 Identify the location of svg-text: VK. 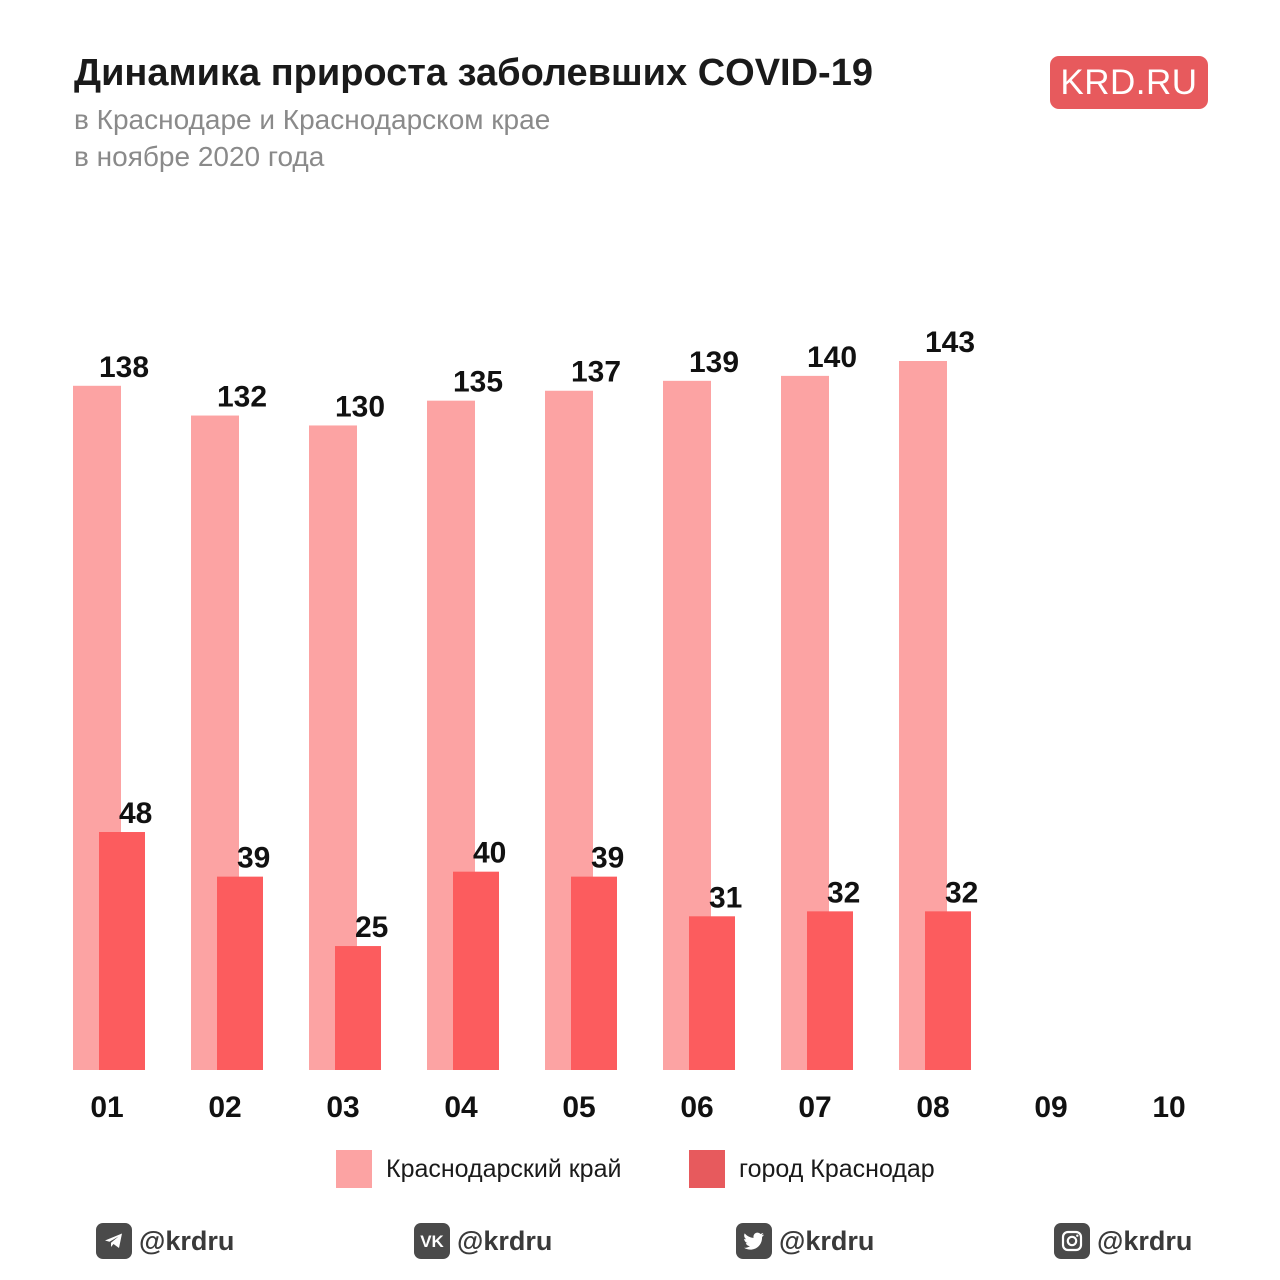
(432, 1241).